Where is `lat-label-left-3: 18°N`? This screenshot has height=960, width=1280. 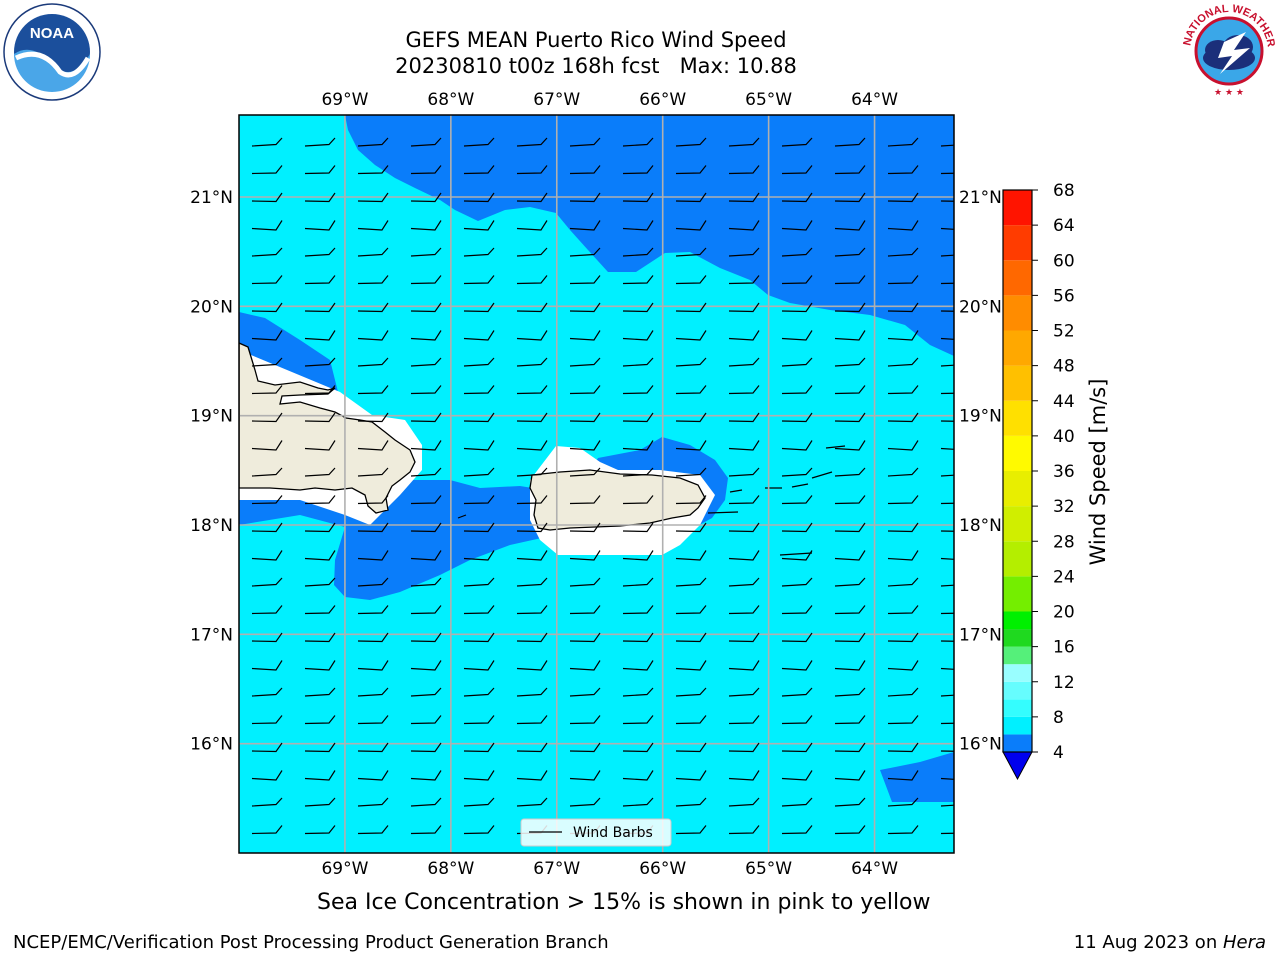
lat-label-left-3: 18°N is located at coordinates (211, 526).